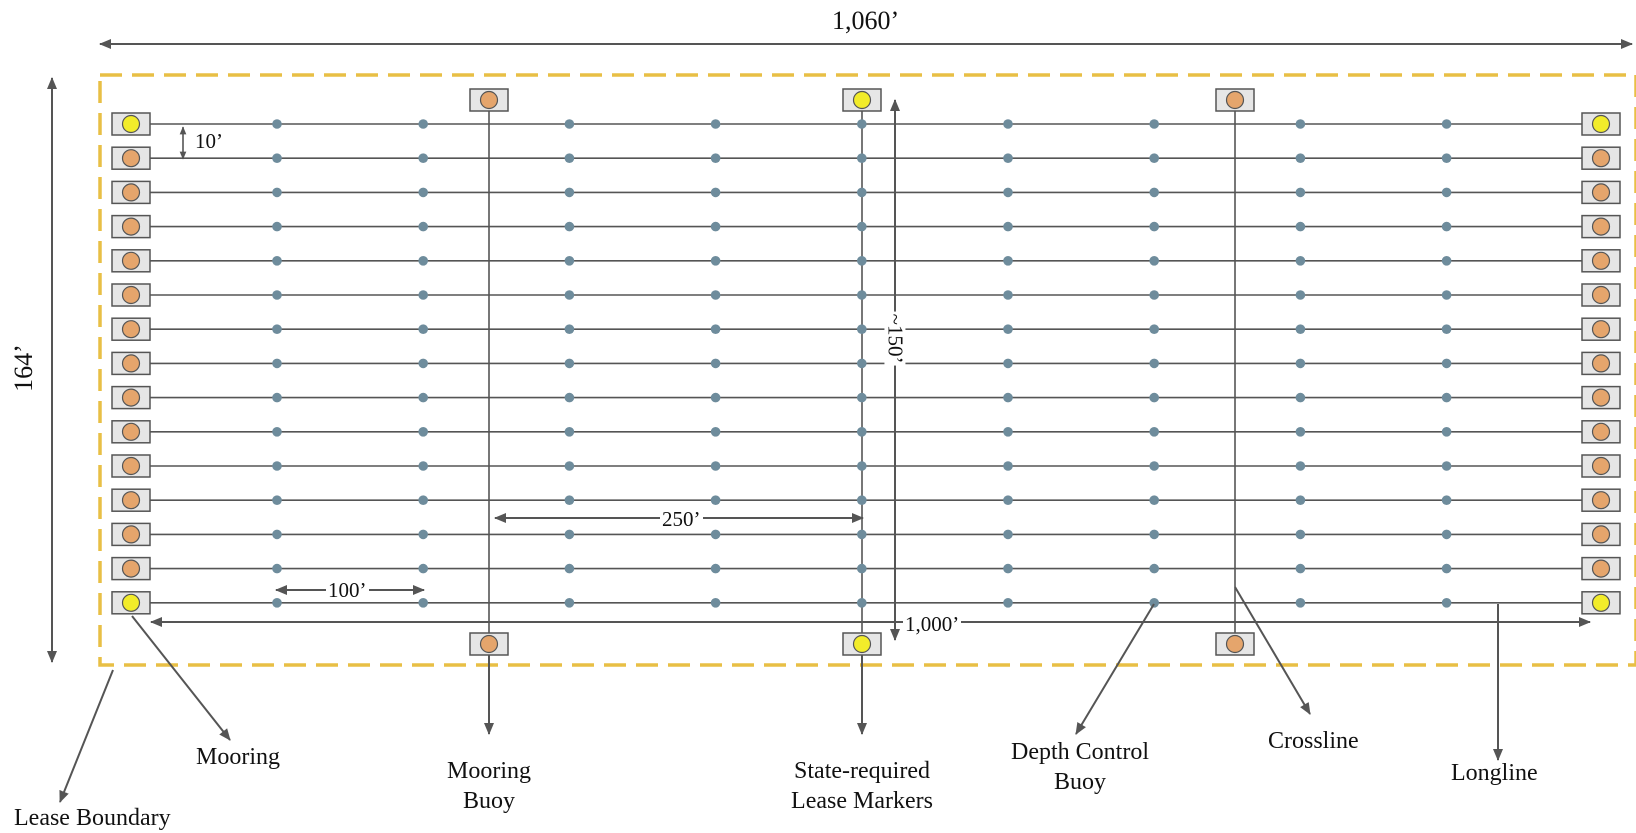  Describe the element at coordinates (1080, 767) in the screenshot. I see `depth-control-buoy-label: Depth Control Buoy` at that location.